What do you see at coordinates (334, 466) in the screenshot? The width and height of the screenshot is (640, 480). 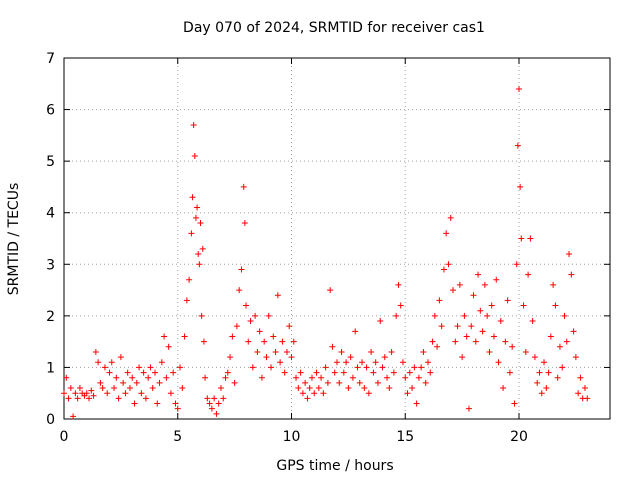 I see `x-axis-label: GPS time / hours` at bounding box center [334, 466].